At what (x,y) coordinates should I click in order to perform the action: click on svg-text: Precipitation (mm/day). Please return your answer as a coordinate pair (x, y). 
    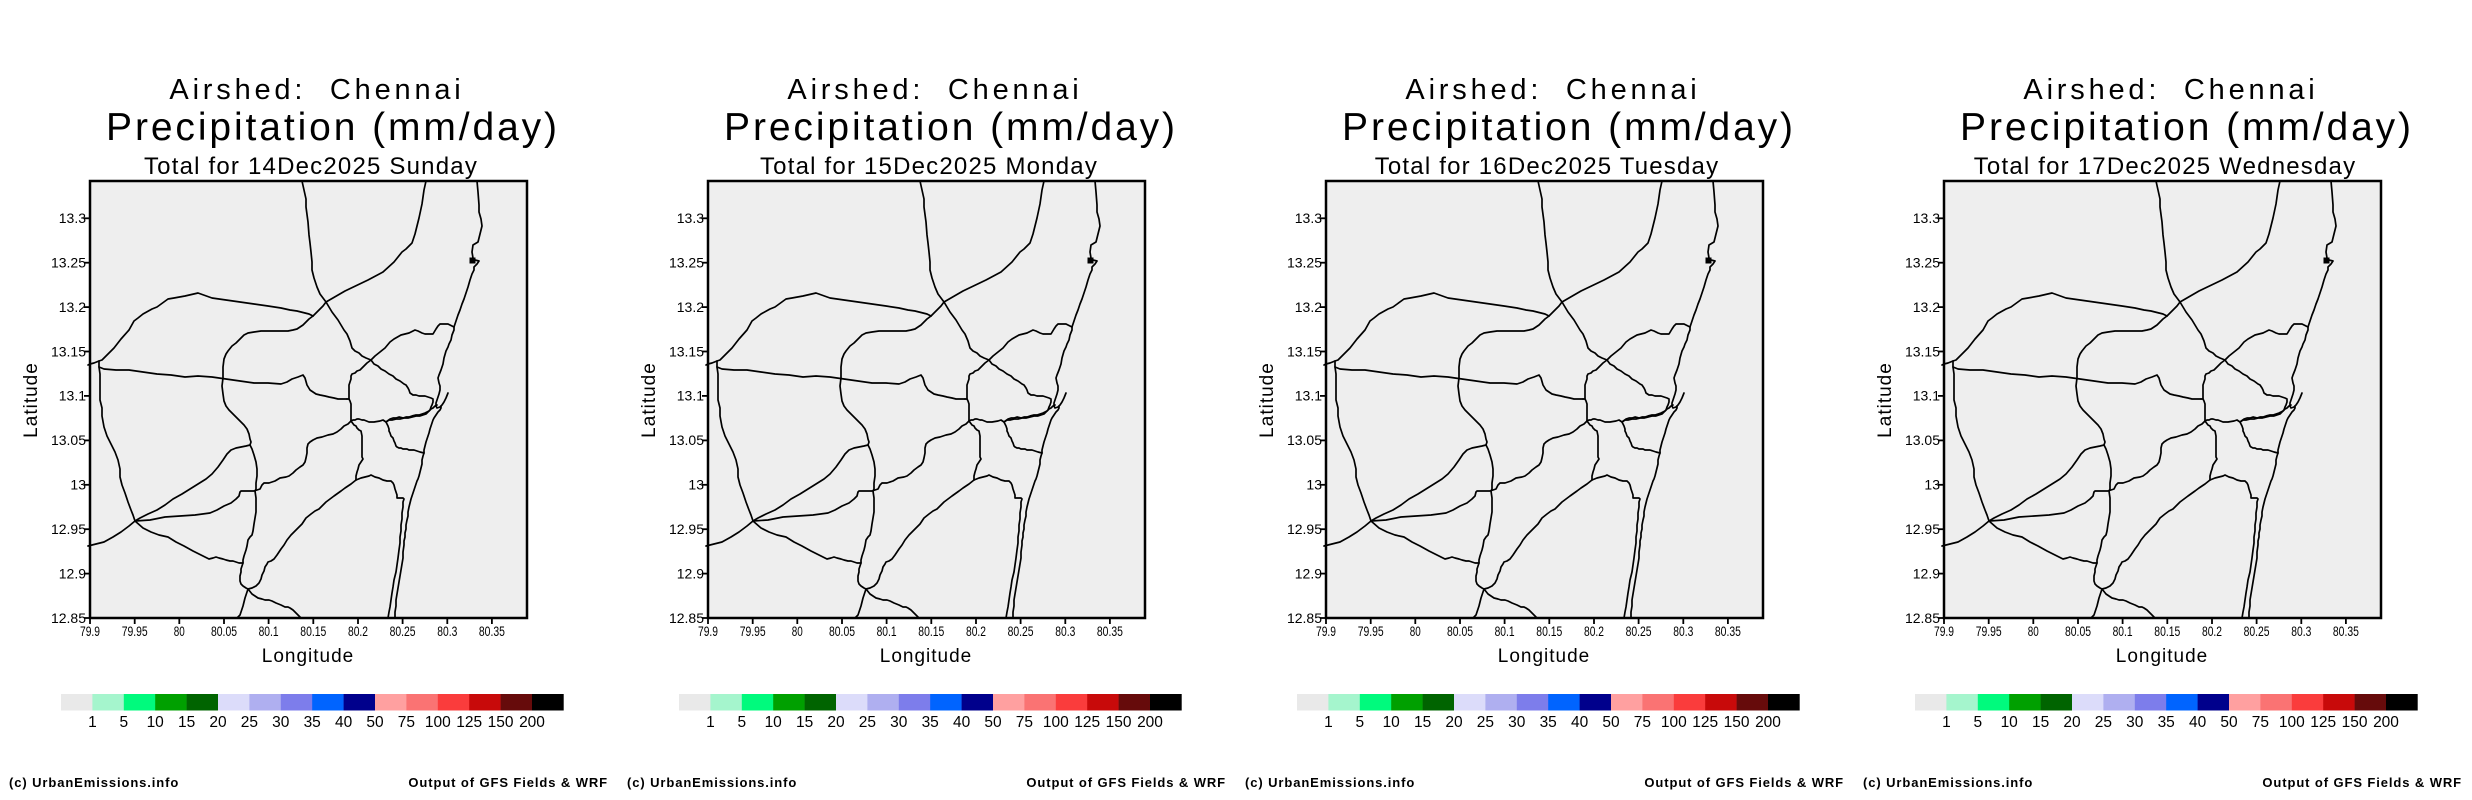
    Looking at the image, I should click on (1569, 127).